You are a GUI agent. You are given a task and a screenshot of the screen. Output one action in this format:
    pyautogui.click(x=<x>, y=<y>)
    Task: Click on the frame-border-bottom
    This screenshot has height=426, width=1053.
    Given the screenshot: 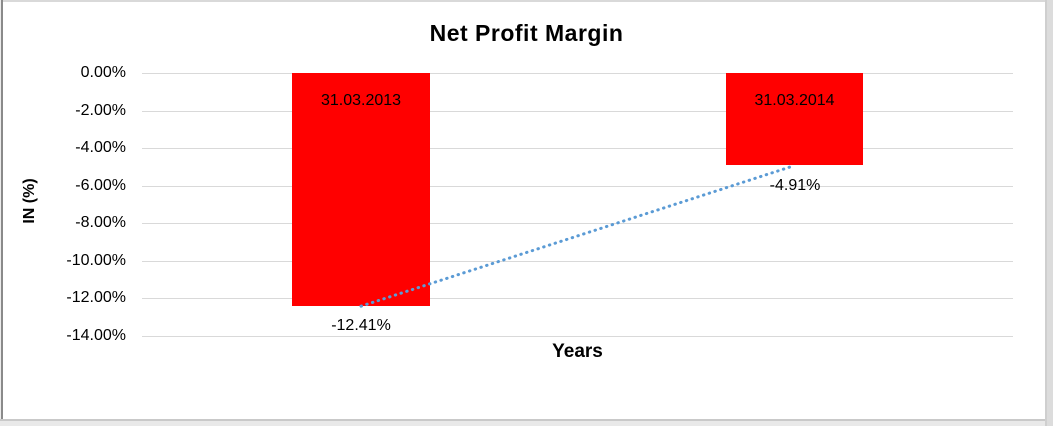 What is the action you would take?
    pyautogui.click(x=526, y=420)
    